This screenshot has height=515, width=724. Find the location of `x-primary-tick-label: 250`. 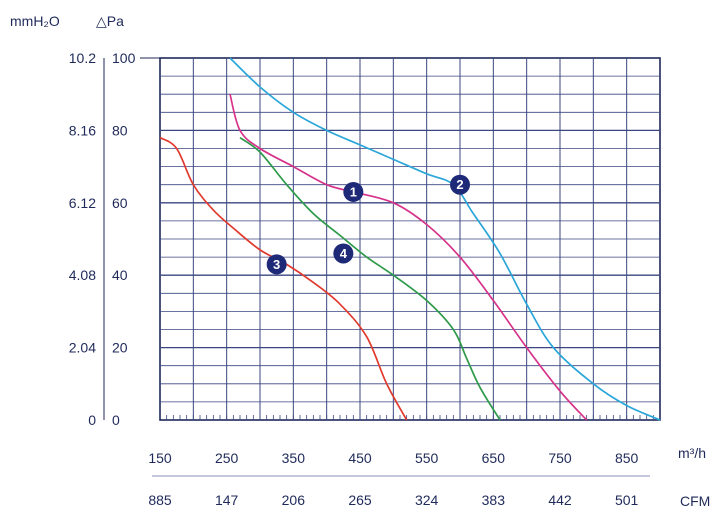

x-primary-tick-label: 250 is located at coordinates (227, 458).